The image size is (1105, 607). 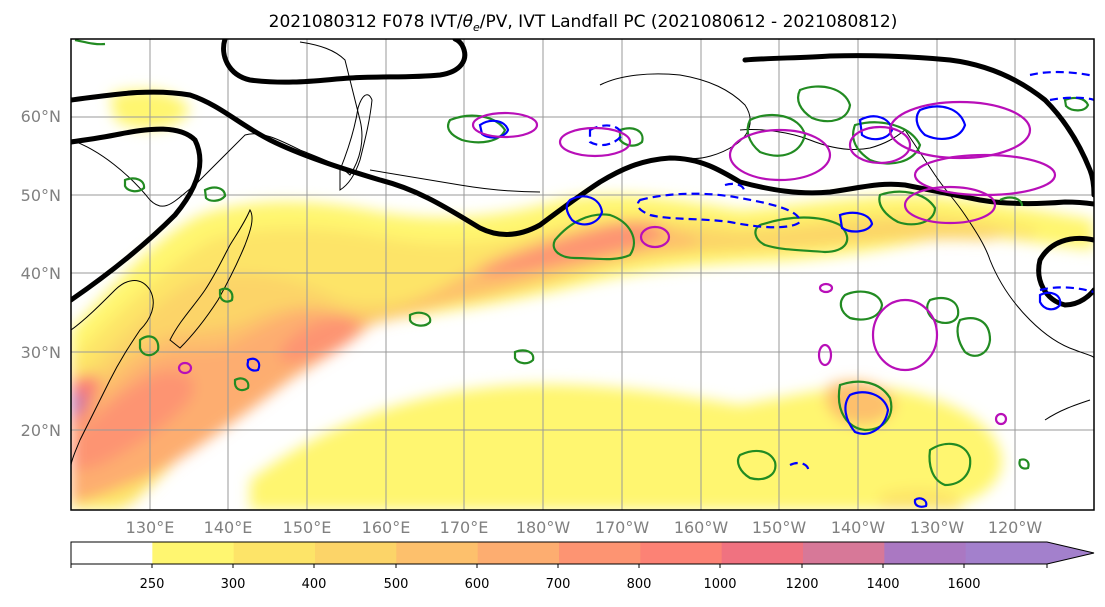 I want to click on theta-e-contour-top, so click(x=344, y=62).